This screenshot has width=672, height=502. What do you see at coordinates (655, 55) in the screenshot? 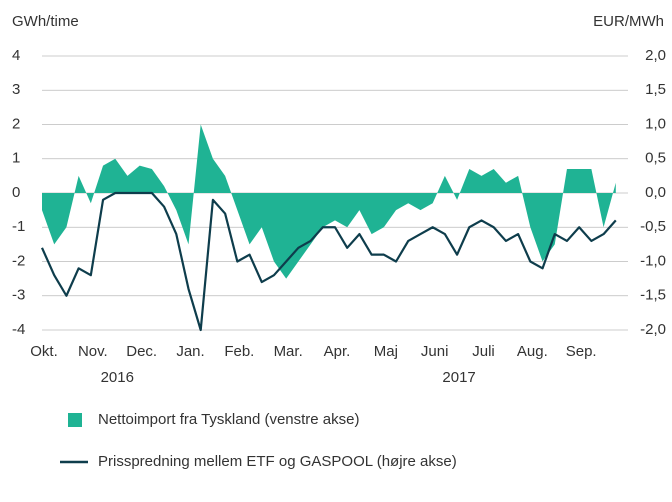
I see `y2-tick-label: 2,0` at bounding box center [655, 55].